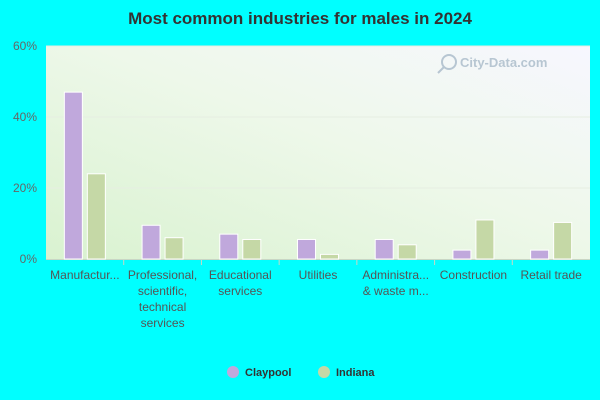 This screenshot has width=600, height=400. Describe the element at coordinates (25, 117) in the screenshot. I see `y-tick-label: 40%` at that location.